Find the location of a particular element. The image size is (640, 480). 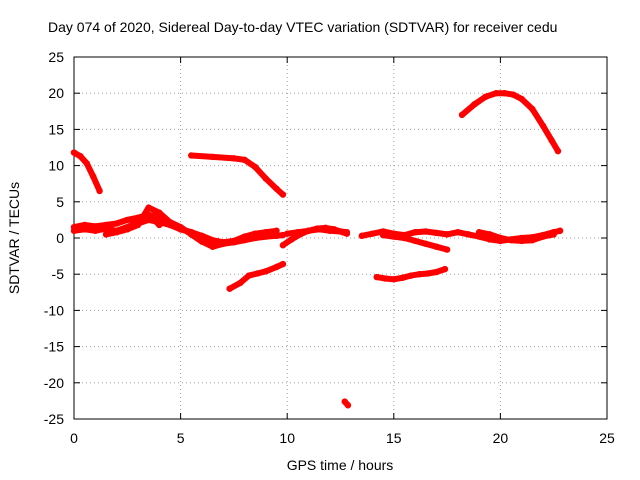

y-tick-label: 25 is located at coordinates (56, 57).